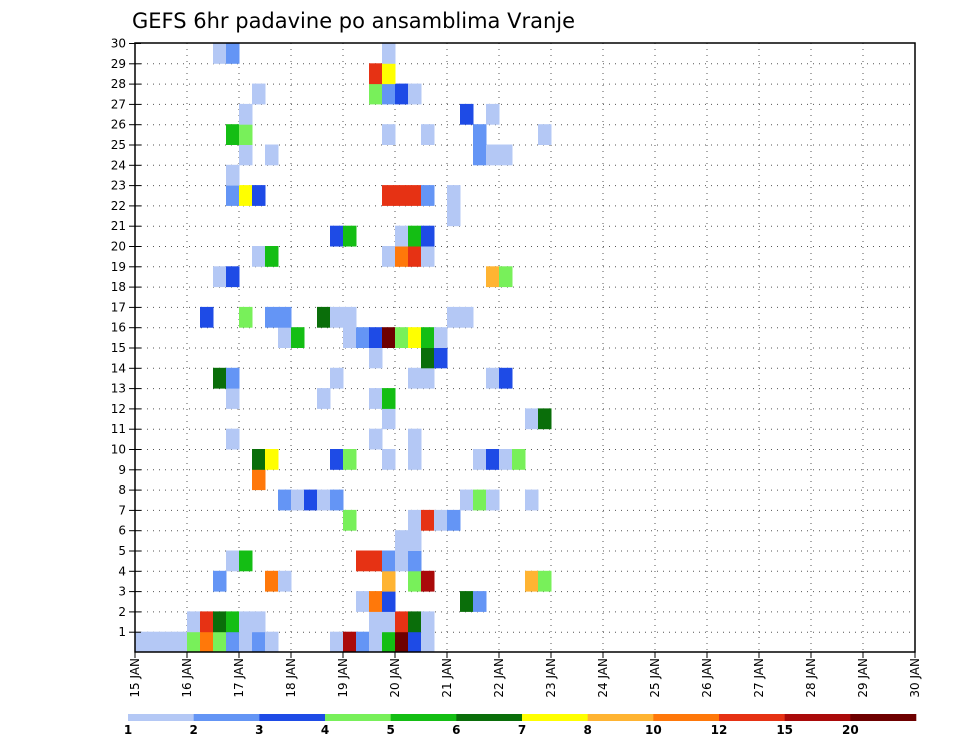  Describe the element at coordinates (811, 678) in the screenshot. I see `x-tick-label: 28 JAN` at that location.